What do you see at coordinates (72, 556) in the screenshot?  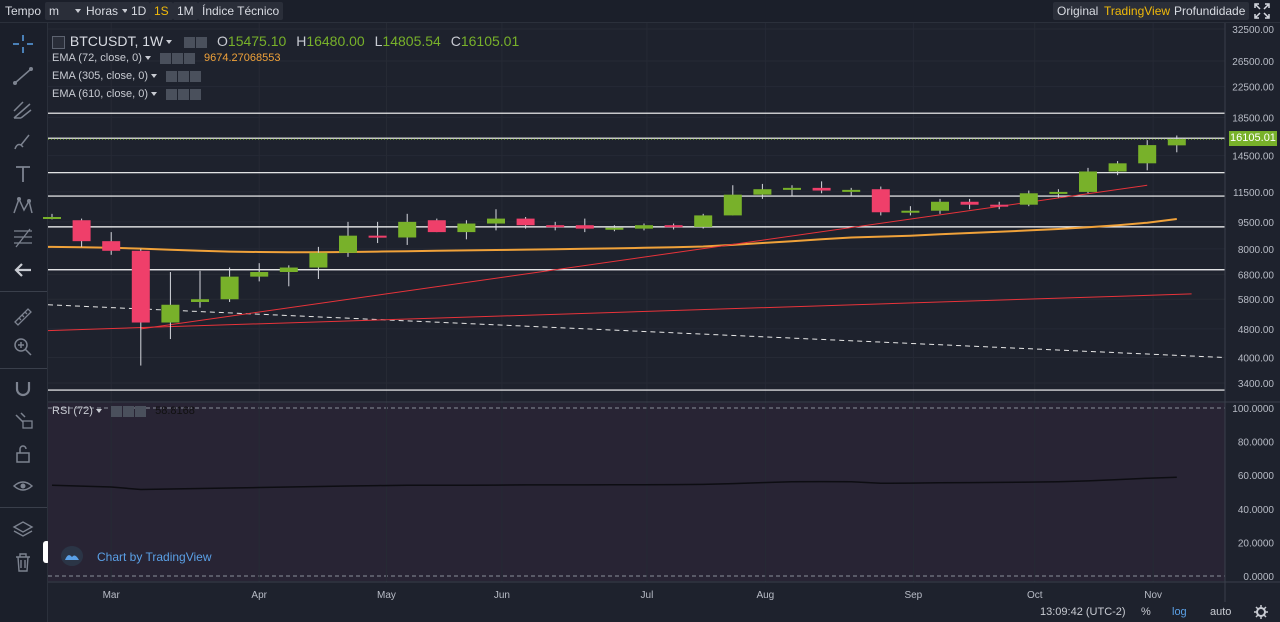 I see `tradingview-logo-icon` at bounding box center [72, 556].